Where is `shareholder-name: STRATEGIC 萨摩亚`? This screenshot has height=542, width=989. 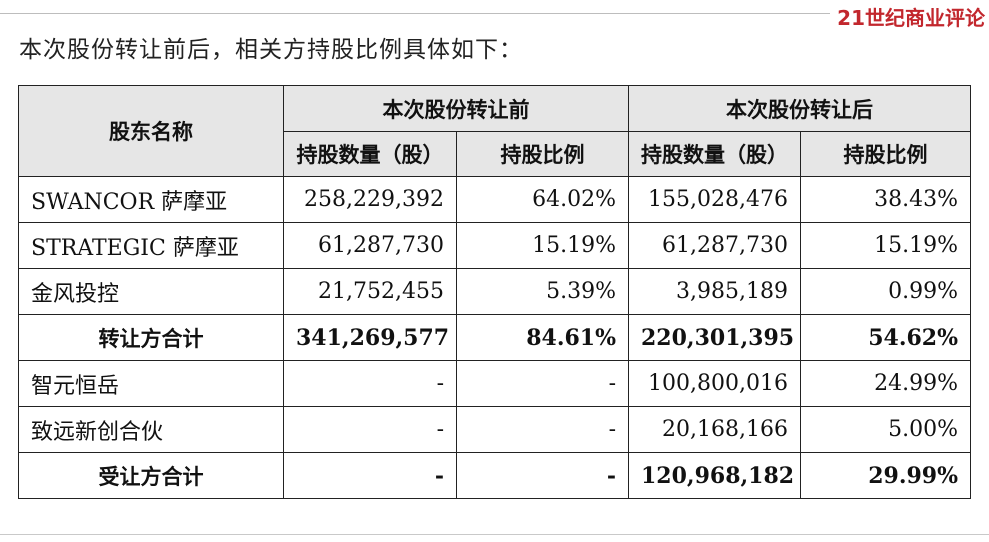
shareholder-name: STRATEGIC 萨摩亚 is located at coordinates (151, 245).